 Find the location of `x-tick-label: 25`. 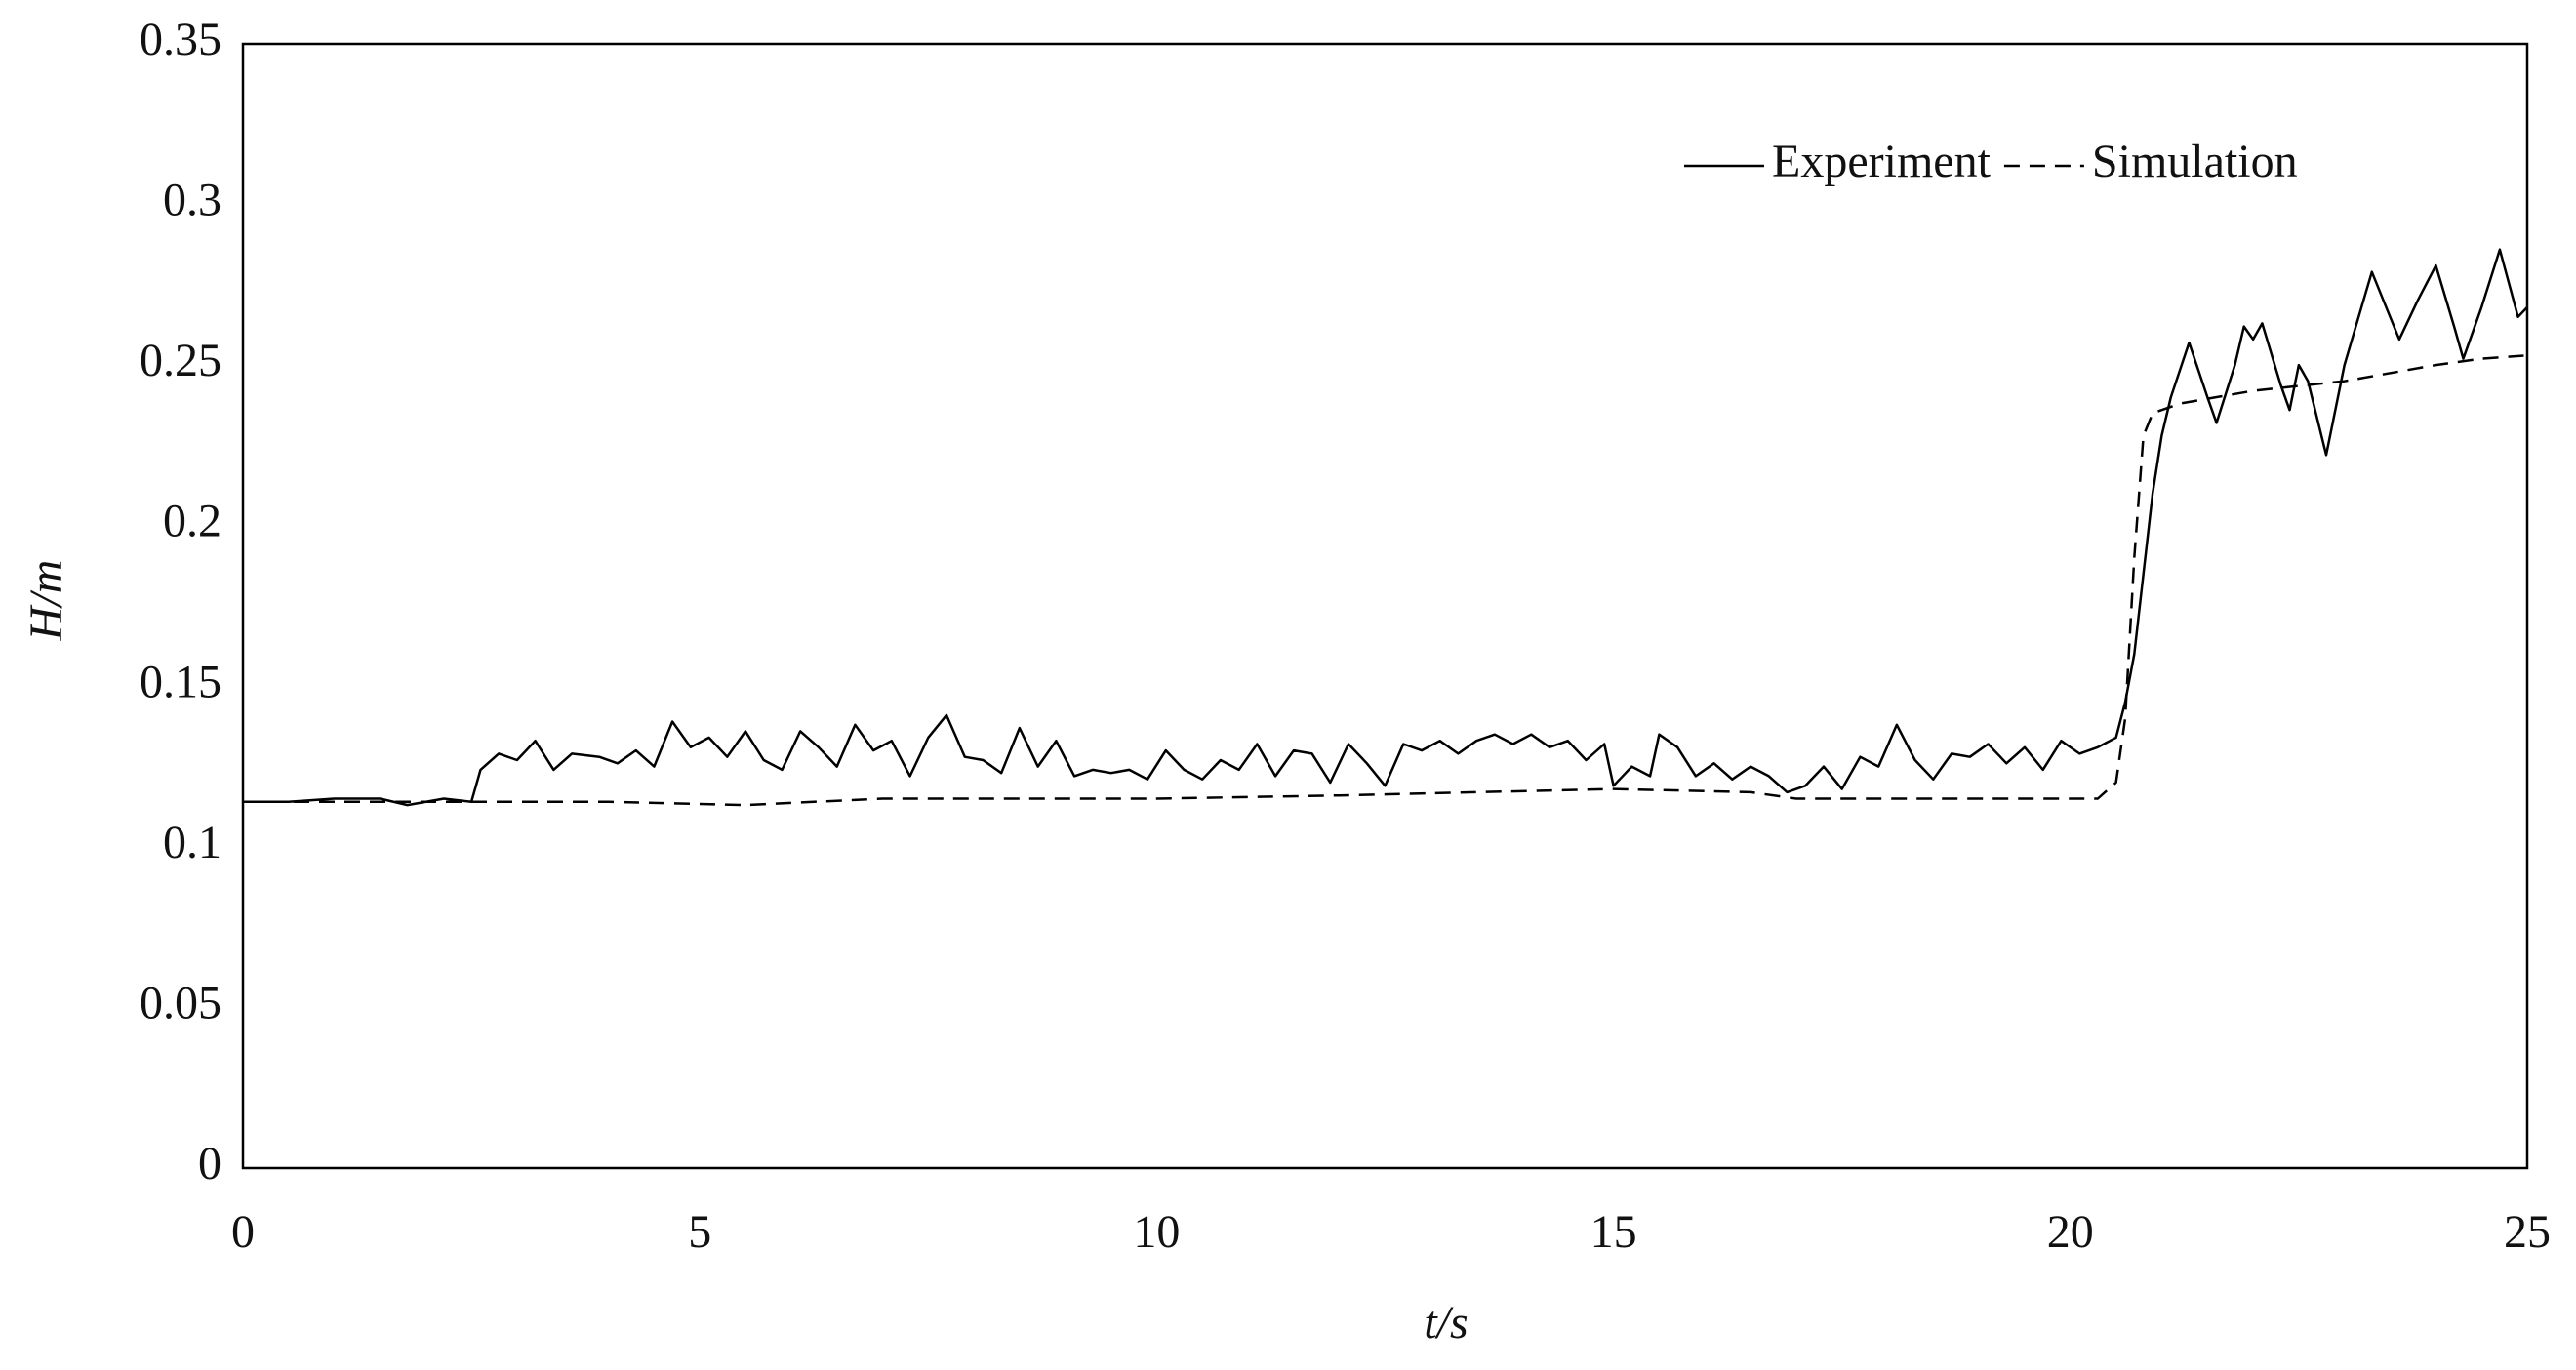

x-tick-label: 25 is located at coordinates (2527, 1232).